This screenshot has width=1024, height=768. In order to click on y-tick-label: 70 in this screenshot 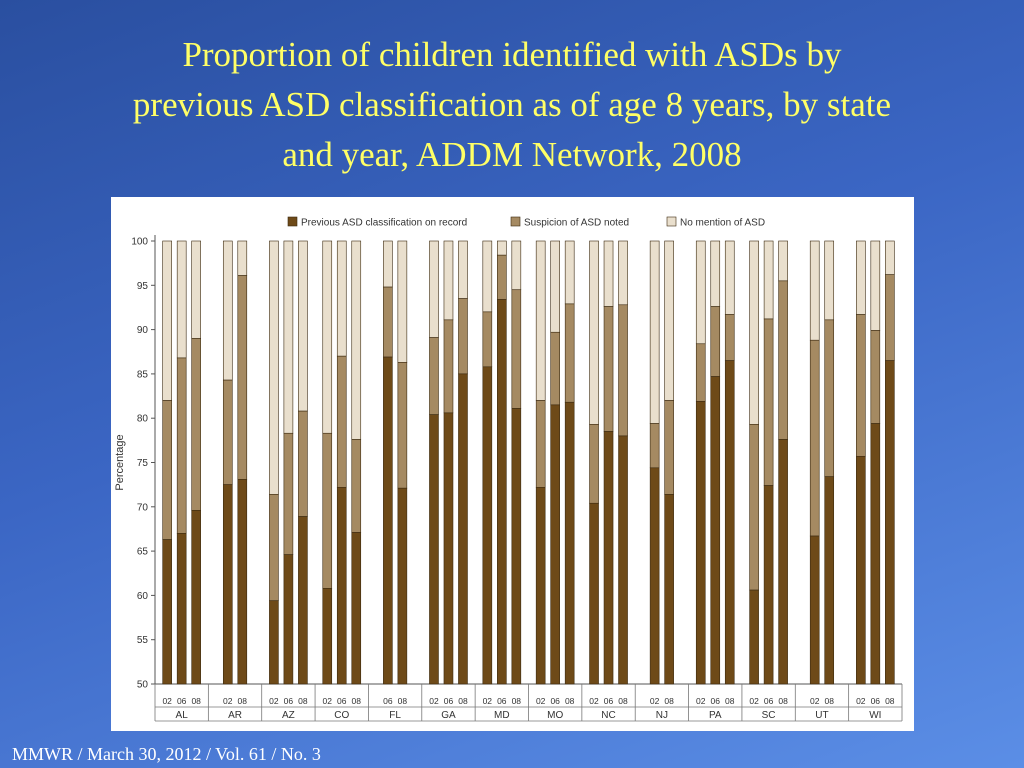, I will do `click(143, 507)`.